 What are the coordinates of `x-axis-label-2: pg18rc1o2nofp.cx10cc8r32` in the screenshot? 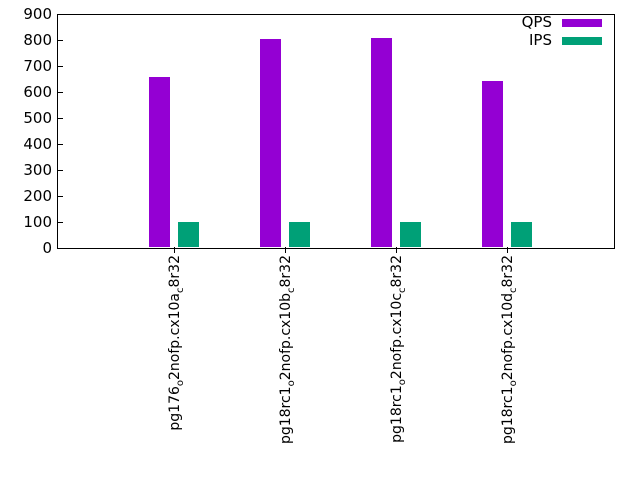 It's located at (398, 349).